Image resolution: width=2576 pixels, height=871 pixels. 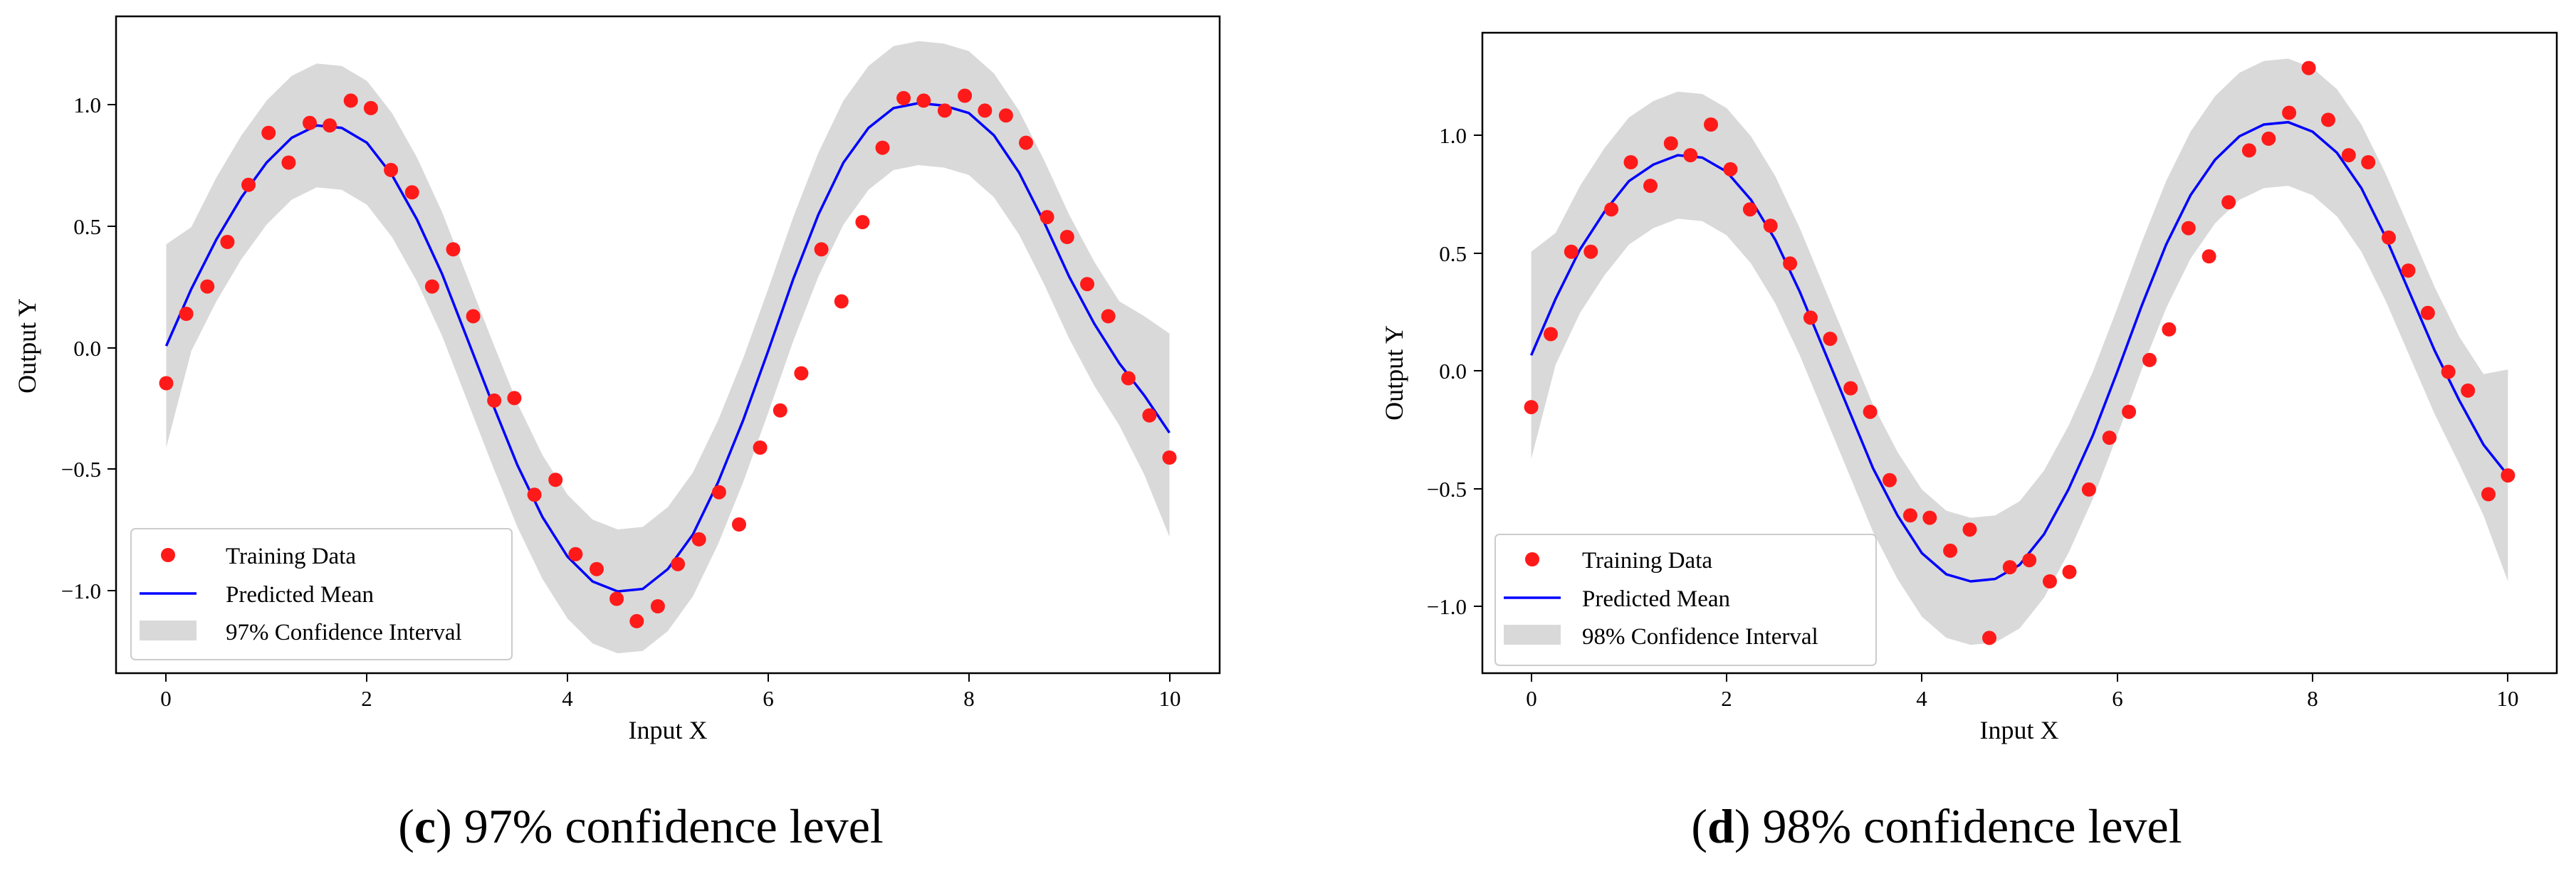 What do you see at coordinates (1453, 135) in the screenshot?
I see `y-tick-label-d-4: 1.0` at bounding box center [1453, 135].